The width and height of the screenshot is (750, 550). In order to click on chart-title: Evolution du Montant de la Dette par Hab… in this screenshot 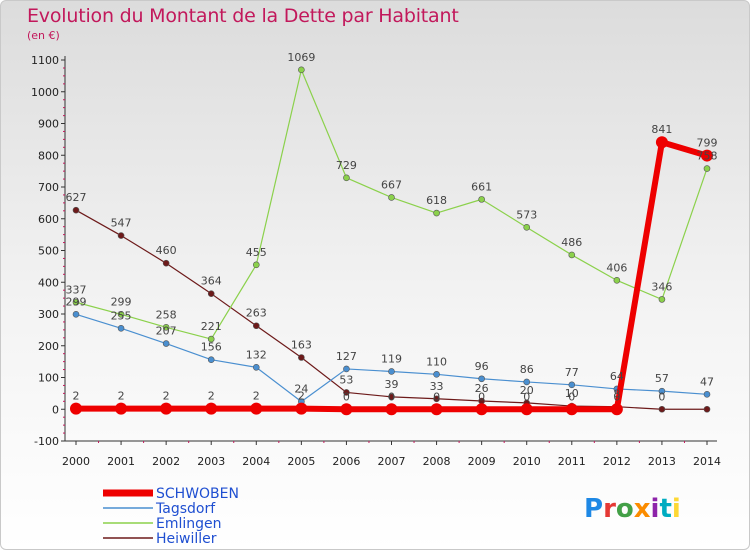, I will do `click(243, 16)`.